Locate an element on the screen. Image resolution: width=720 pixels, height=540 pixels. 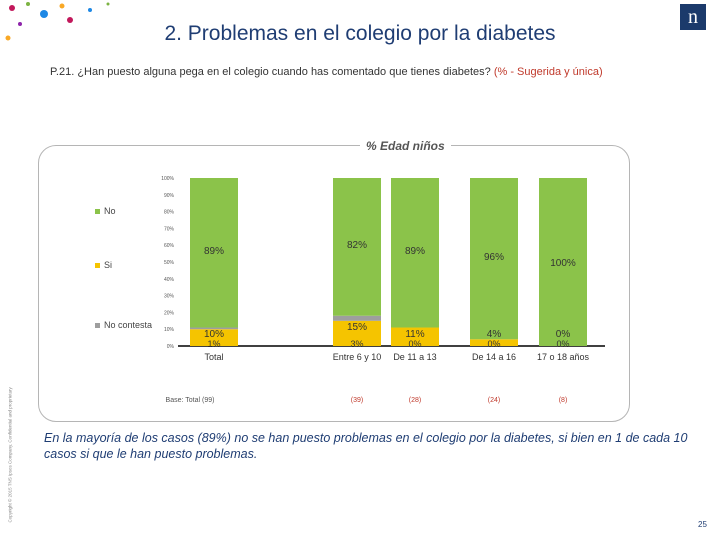
y-tick-label: 70% is located at coordinates (169, 229).